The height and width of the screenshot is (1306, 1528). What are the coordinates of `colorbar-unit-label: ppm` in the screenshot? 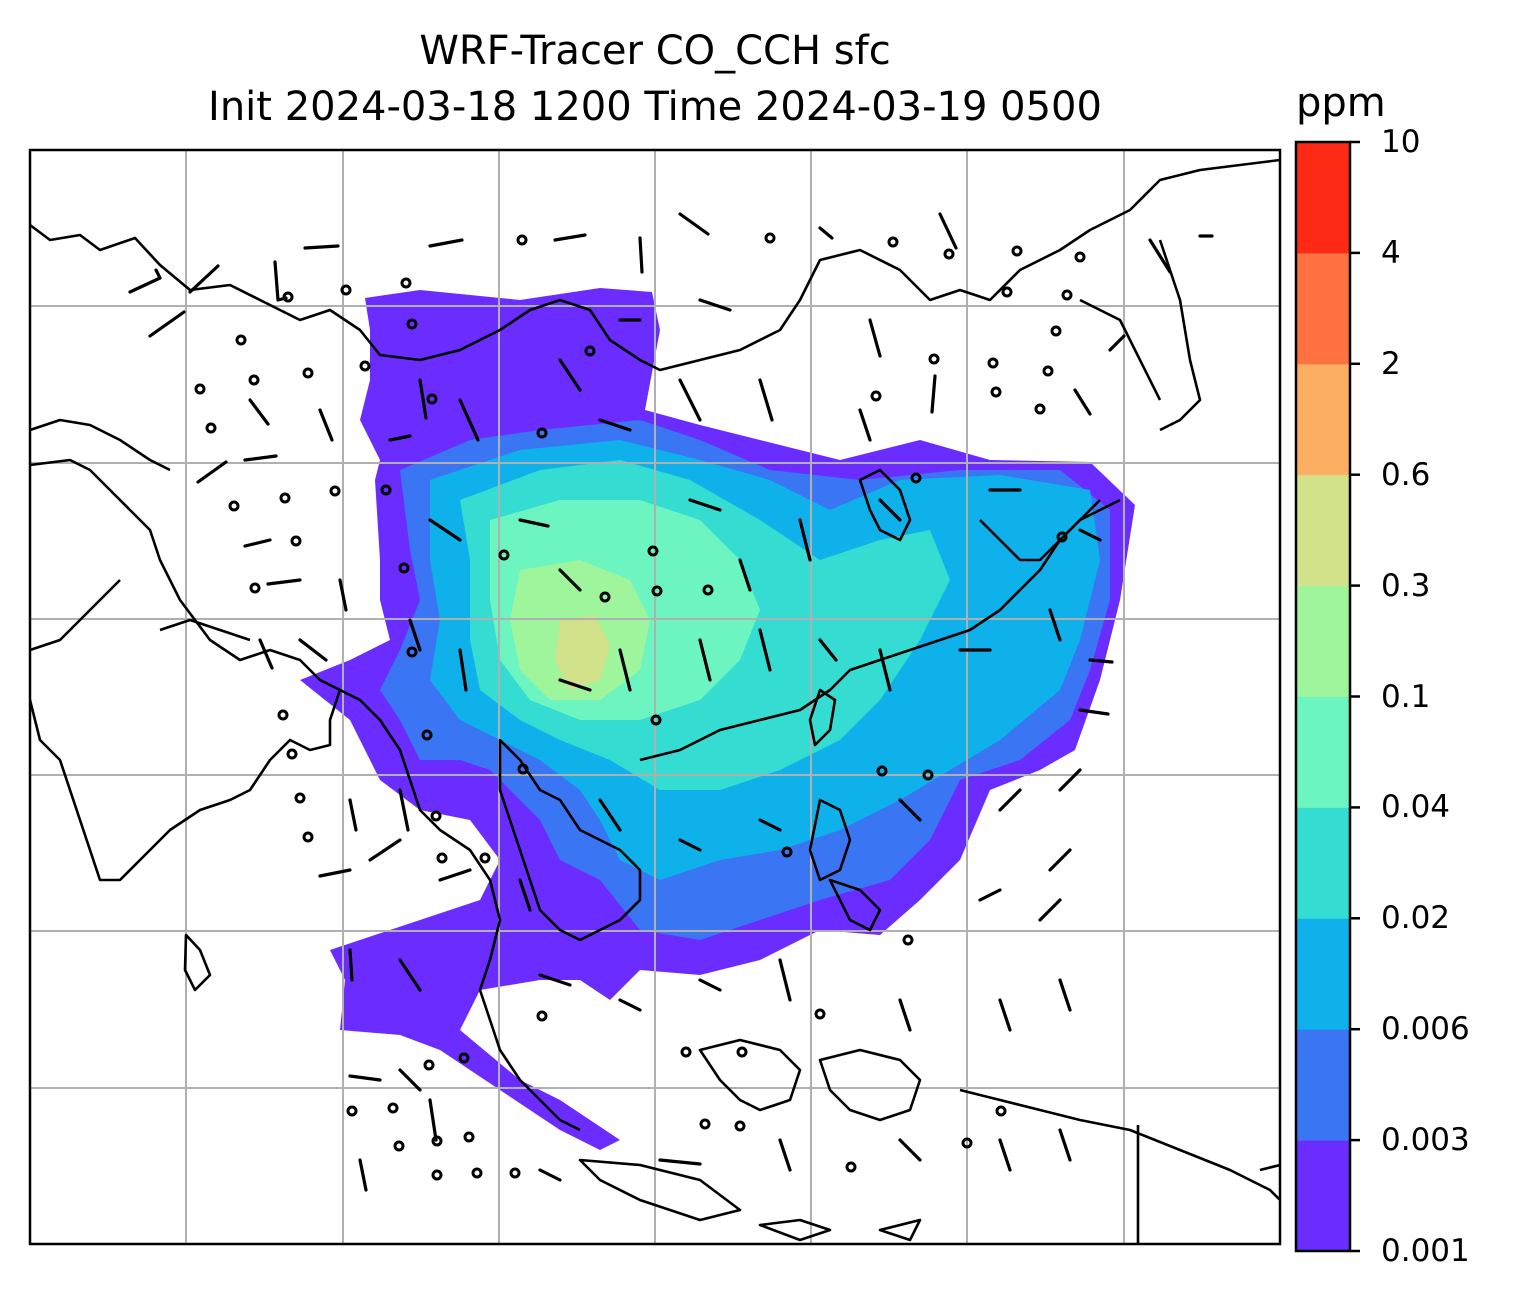 It's located at (1341, 103).